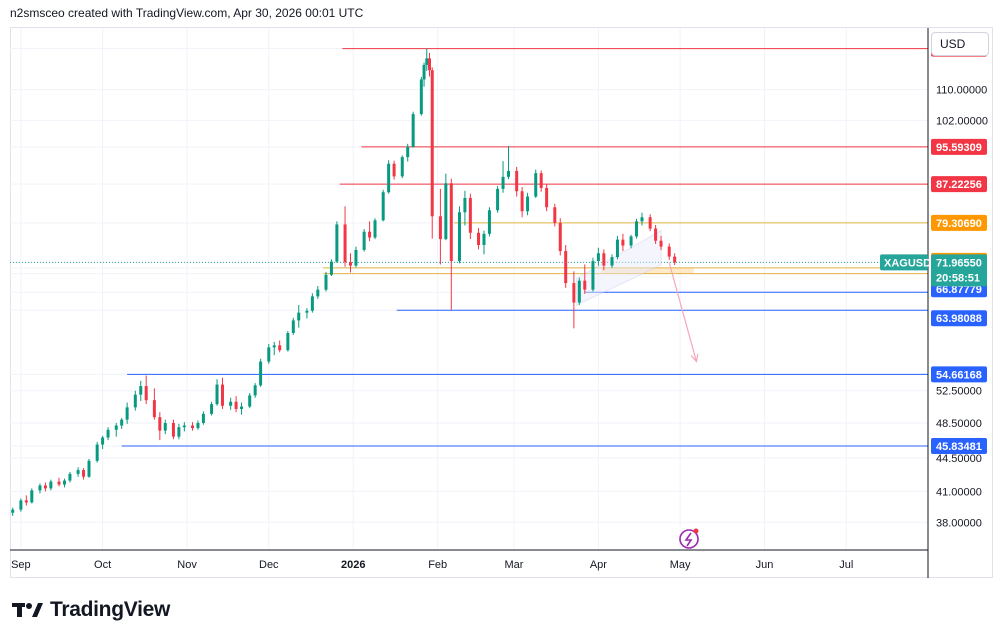 This screenshot has width=1005, height=639. What do you see at coordinates (598, 565) in the screenshot?
I see `time-tick-label: Apr` at bounding box center [598, 565].